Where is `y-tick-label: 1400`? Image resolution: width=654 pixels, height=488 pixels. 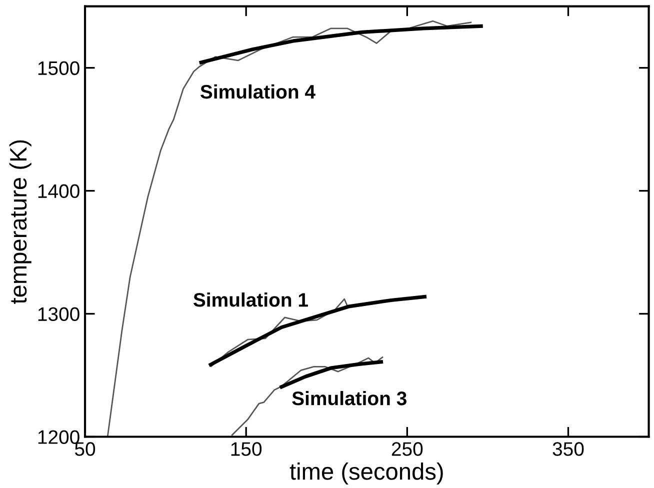 y-tick-label: 1400 is located at coordinates (59, 191).